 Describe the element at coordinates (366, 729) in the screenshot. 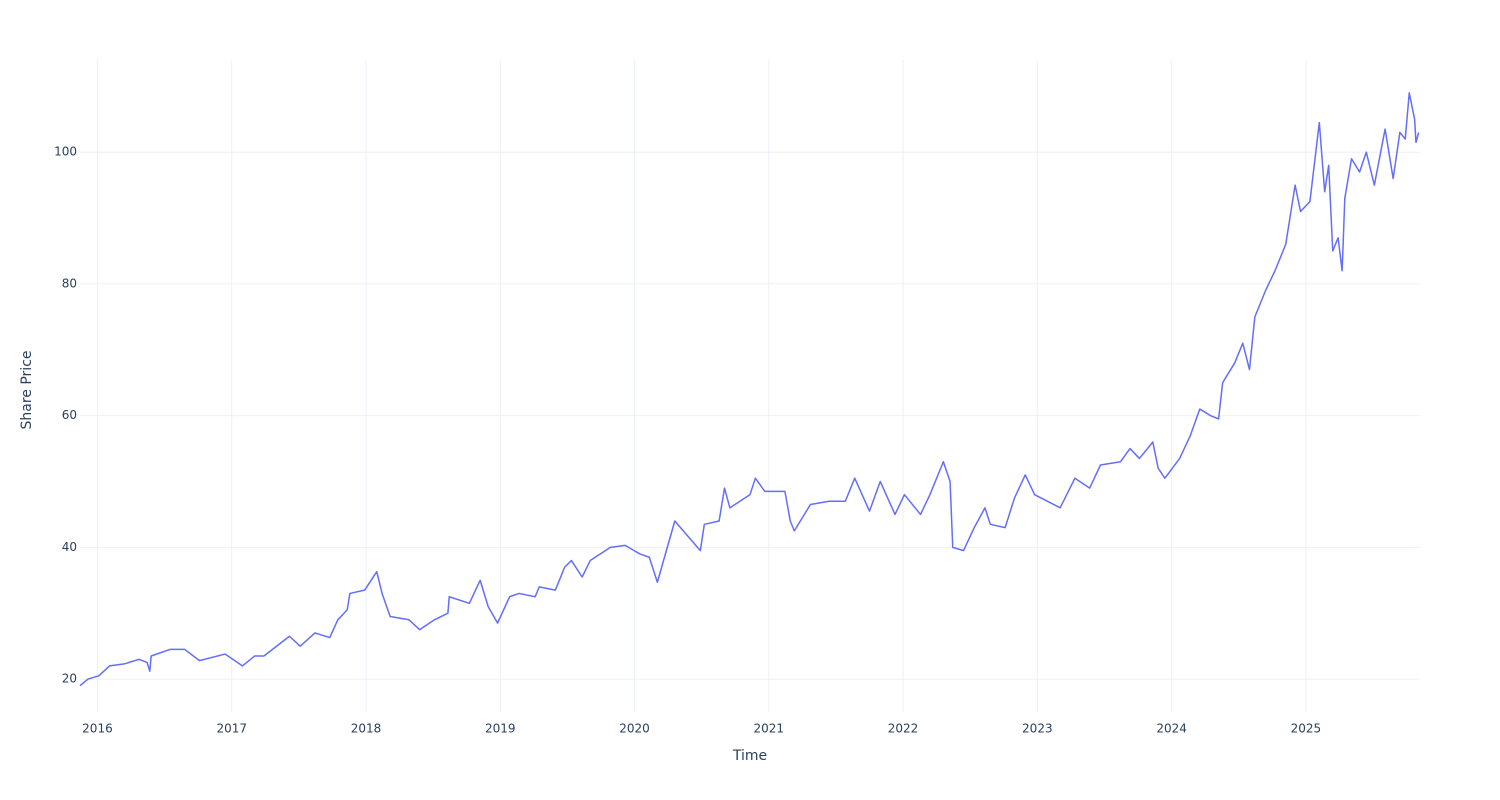

I see `x-tick-label: 2018` at that location.